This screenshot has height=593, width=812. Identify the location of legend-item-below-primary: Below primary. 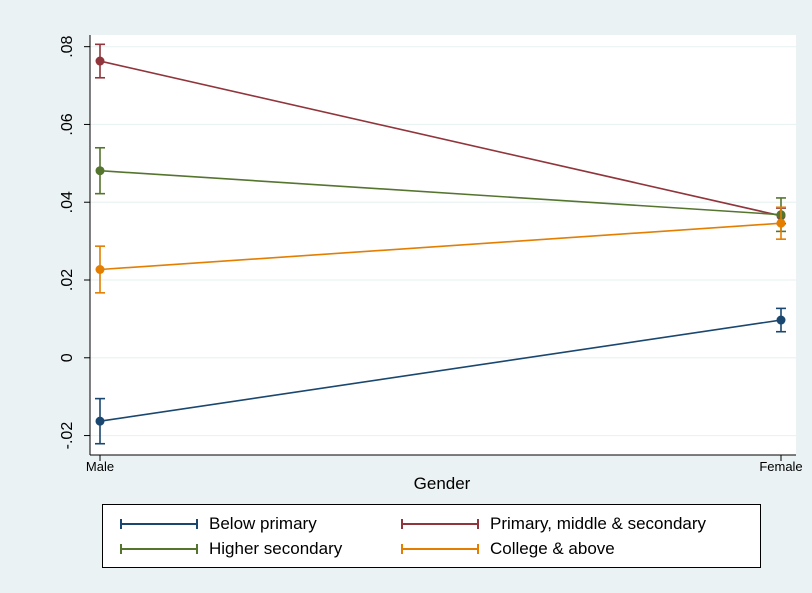
(218, 524).